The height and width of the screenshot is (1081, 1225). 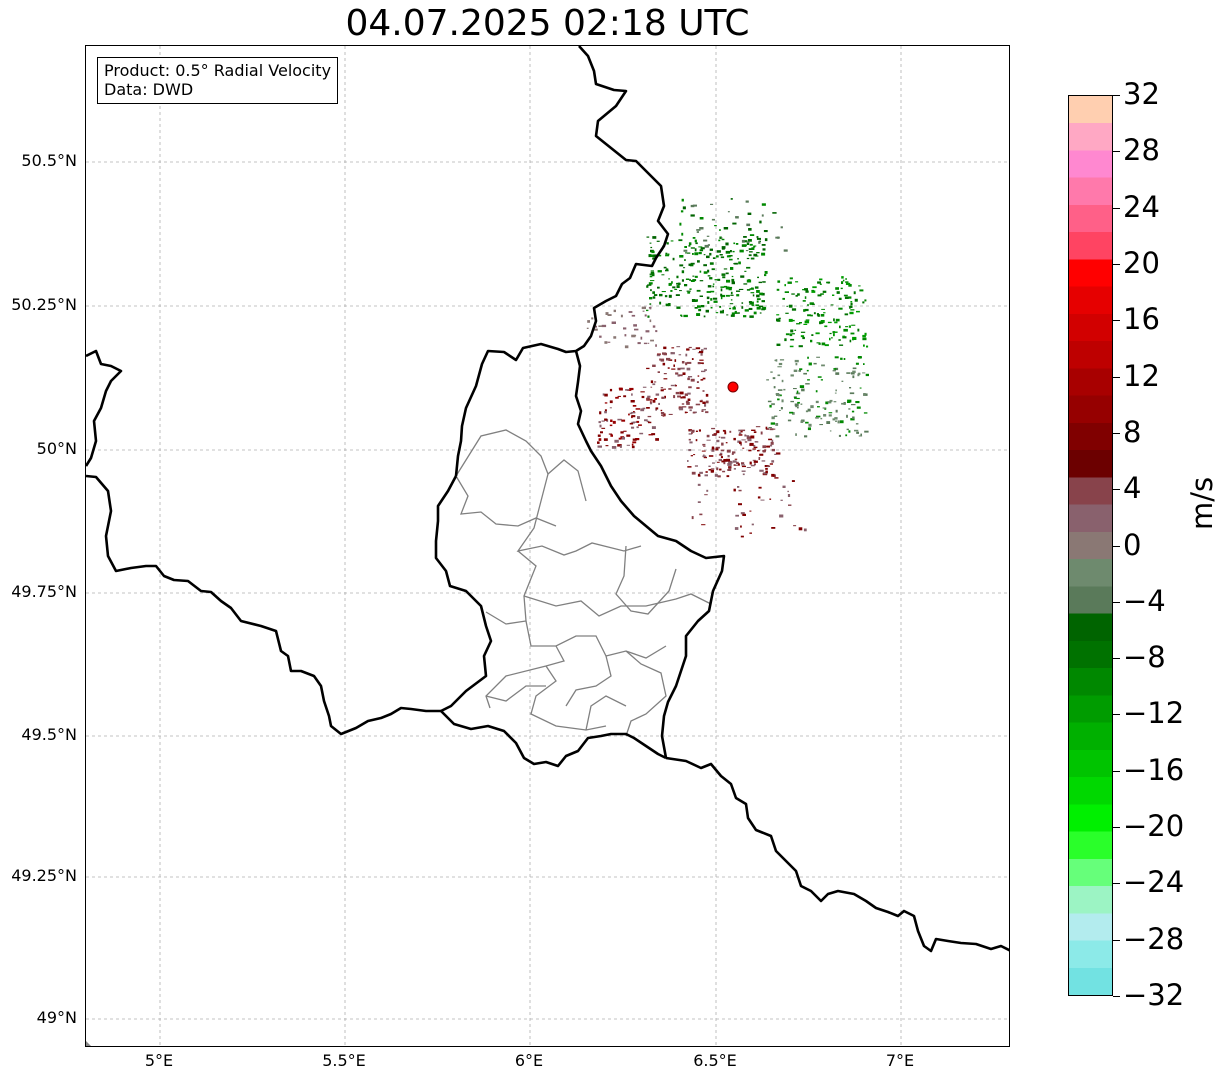 What do you see at coordinates (1116, 659) in the screenshot?
I see `colorbar-tick-mark` at bounding box center [1116, 659].